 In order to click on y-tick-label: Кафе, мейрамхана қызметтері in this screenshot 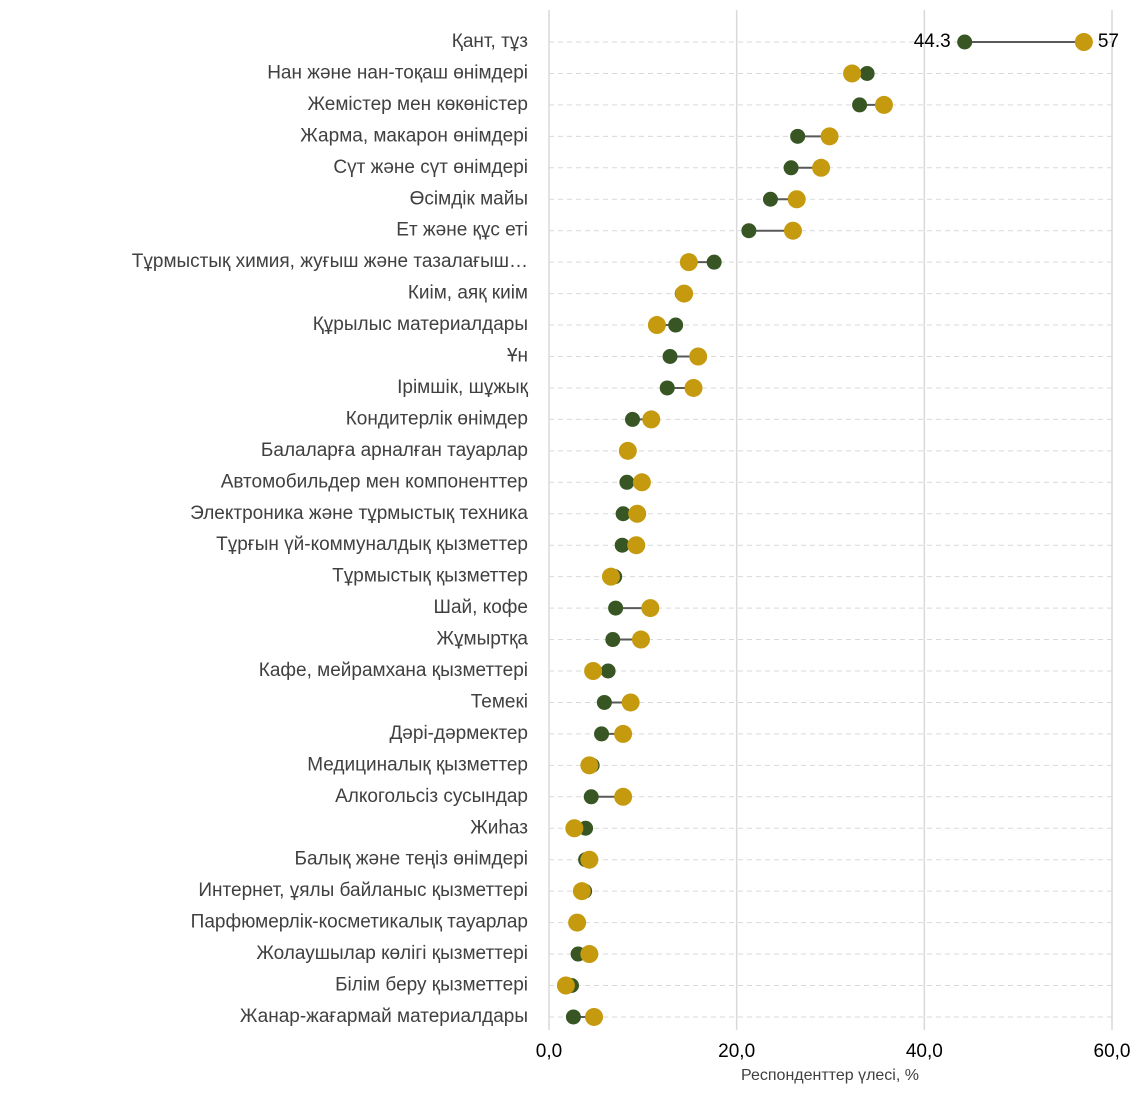, I will do `click(393, 670)`.